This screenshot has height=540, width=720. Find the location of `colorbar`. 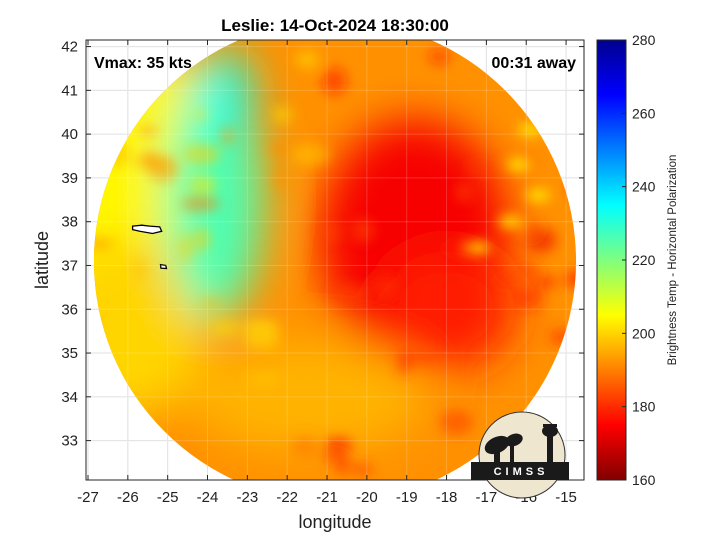

colorbar is located at coordinates (611, 260).